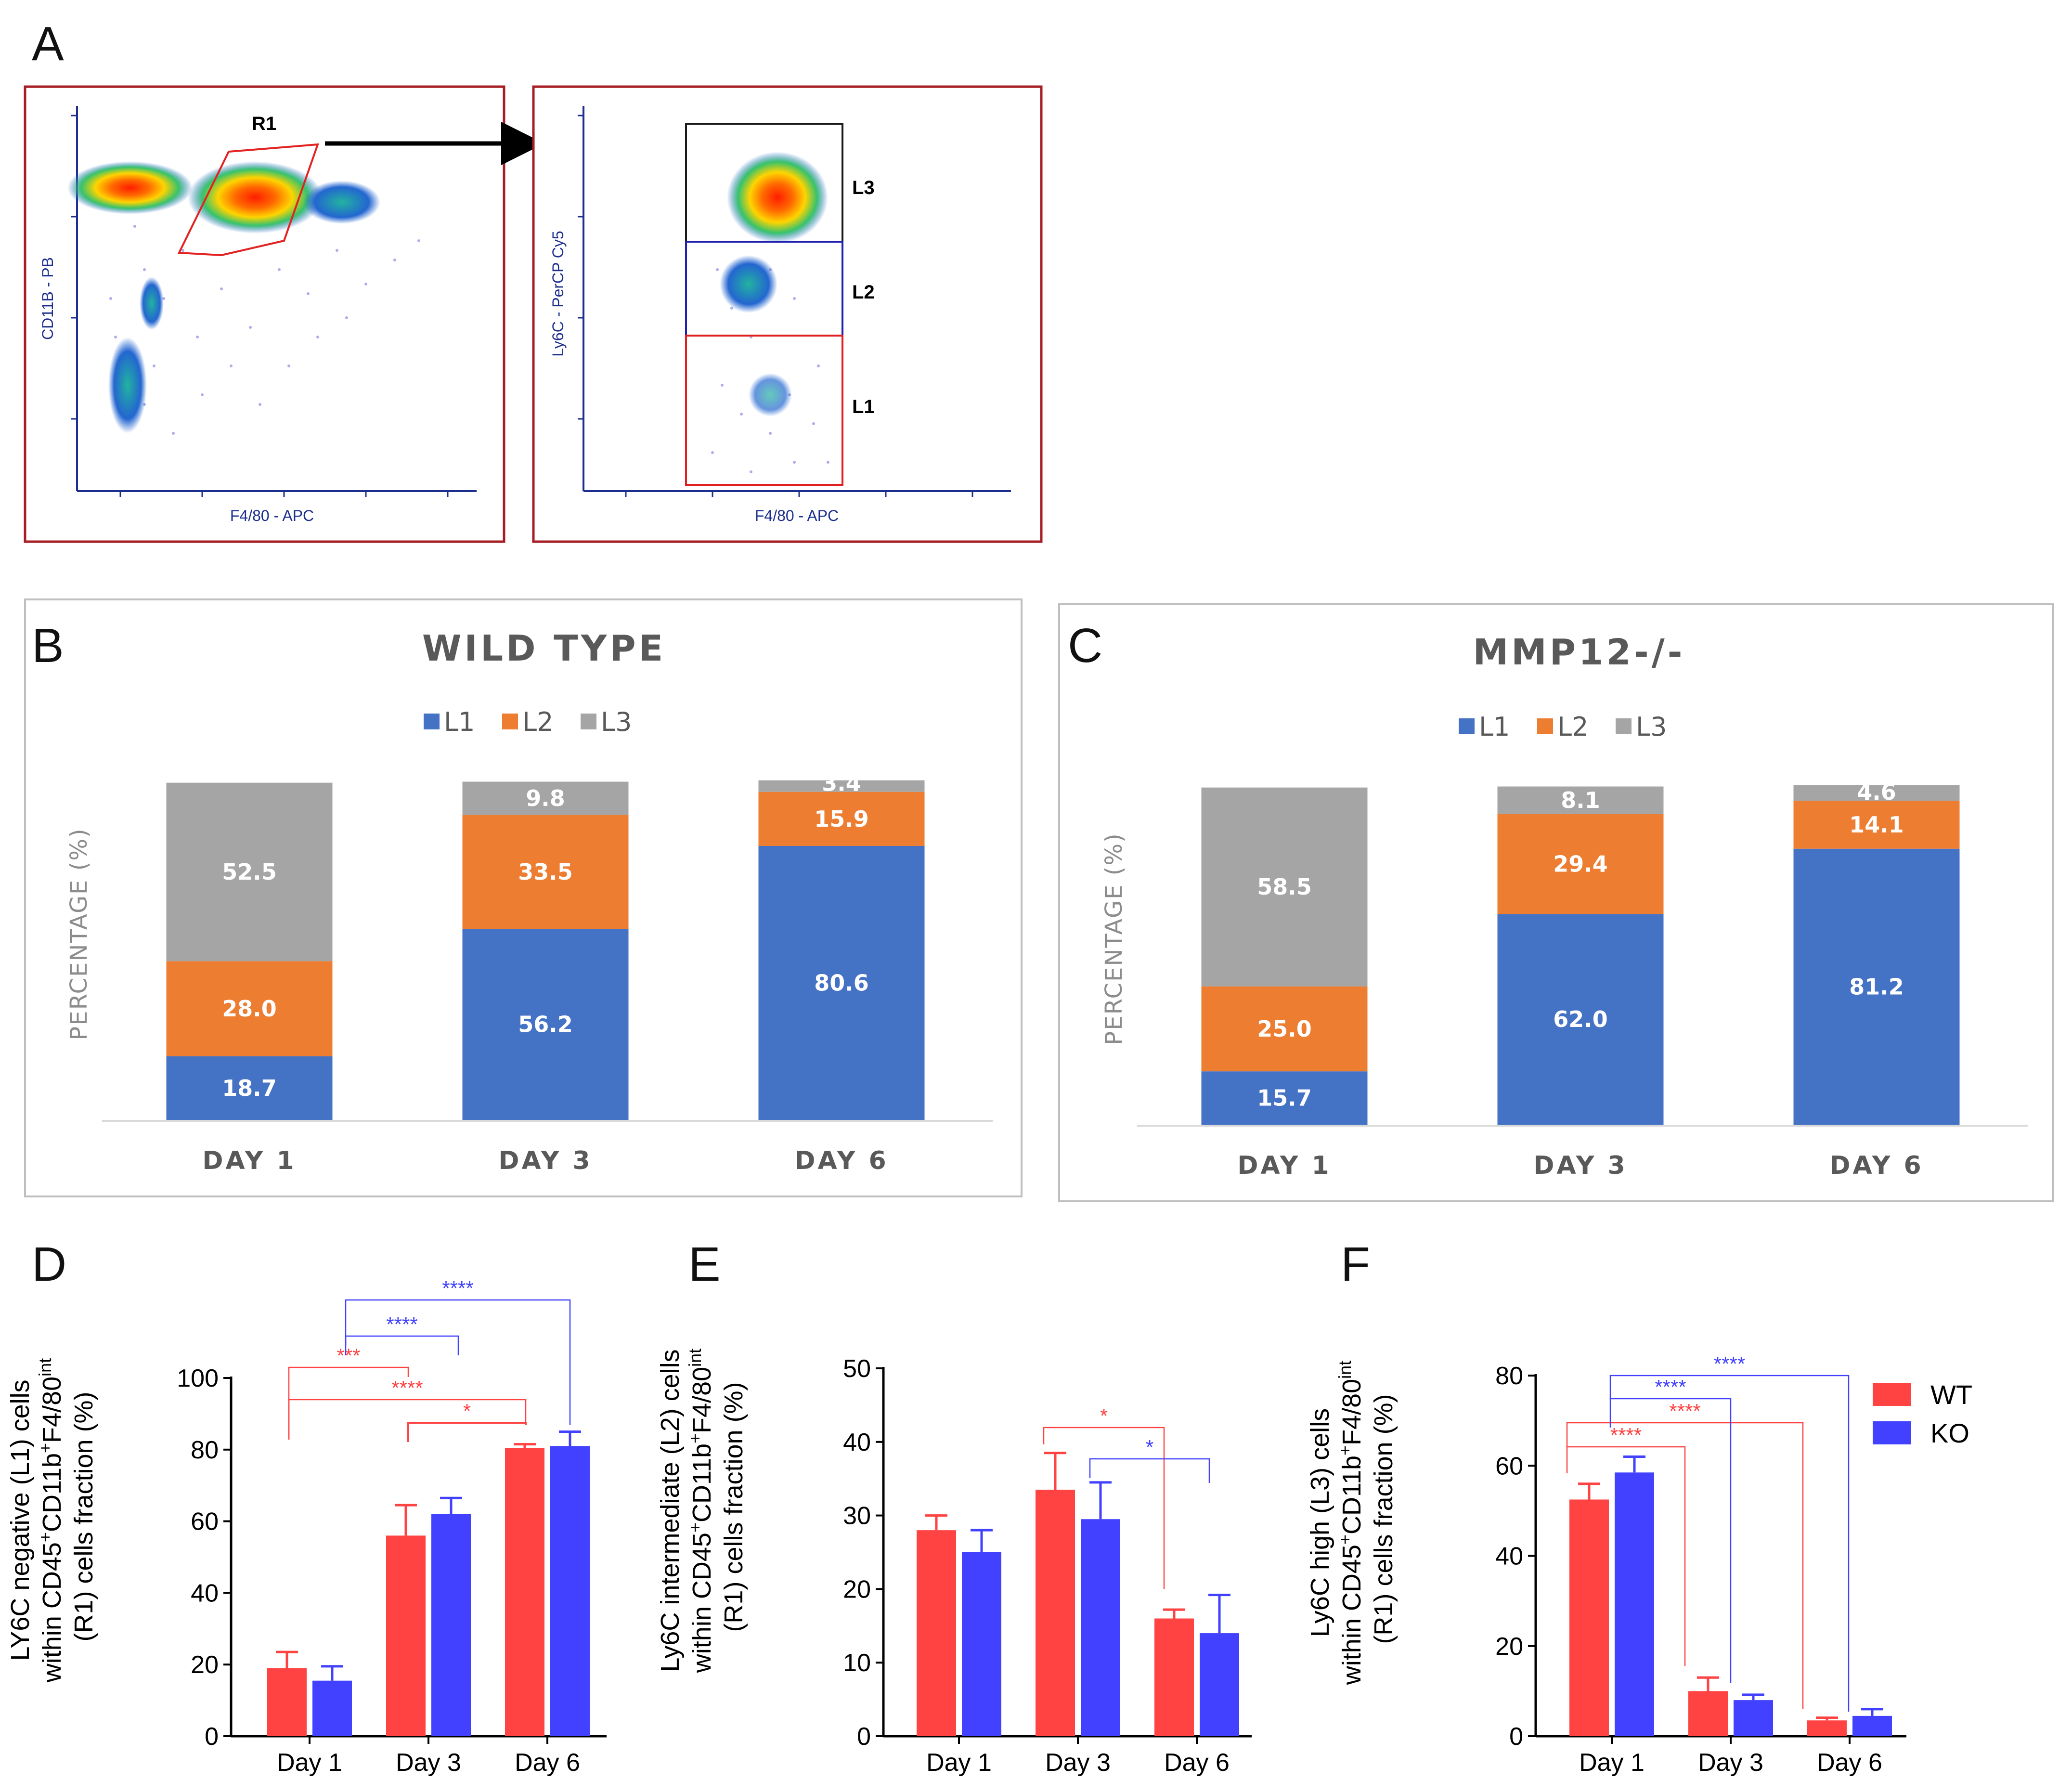 The image size is (2072, 1780). What do you see at coordinates (205, 1450) in the screenshot?
I see `y-tick-label: 80` at bounding box center [205, 1450].